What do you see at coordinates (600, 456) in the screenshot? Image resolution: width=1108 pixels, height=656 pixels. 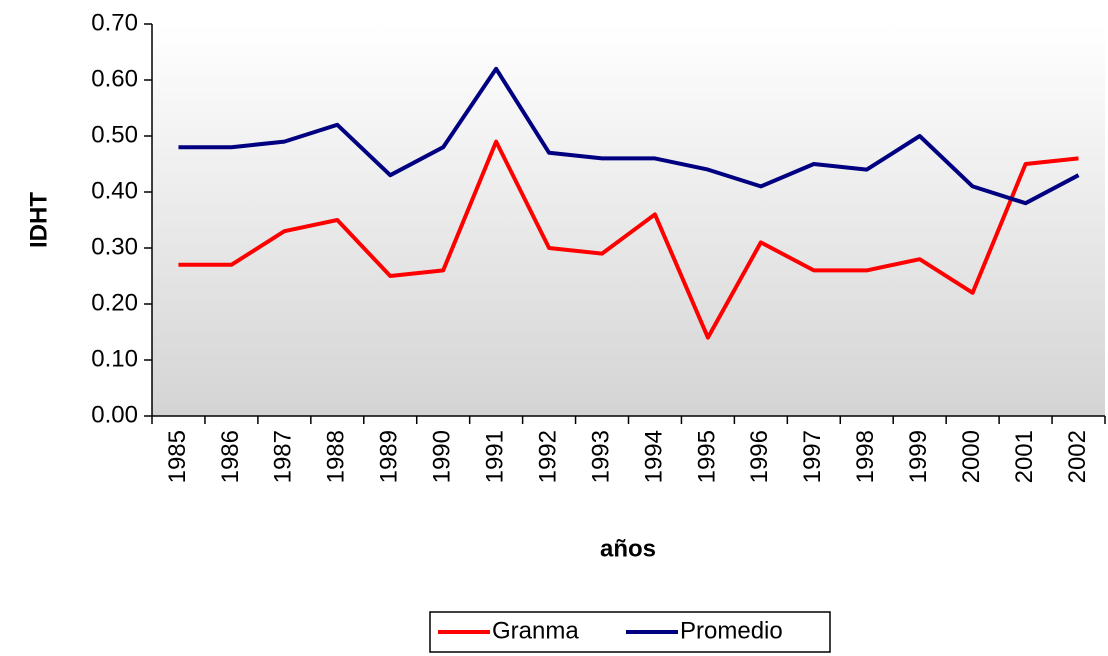 I see `x-tick-label: 1993` at bounding box center [600, 456].